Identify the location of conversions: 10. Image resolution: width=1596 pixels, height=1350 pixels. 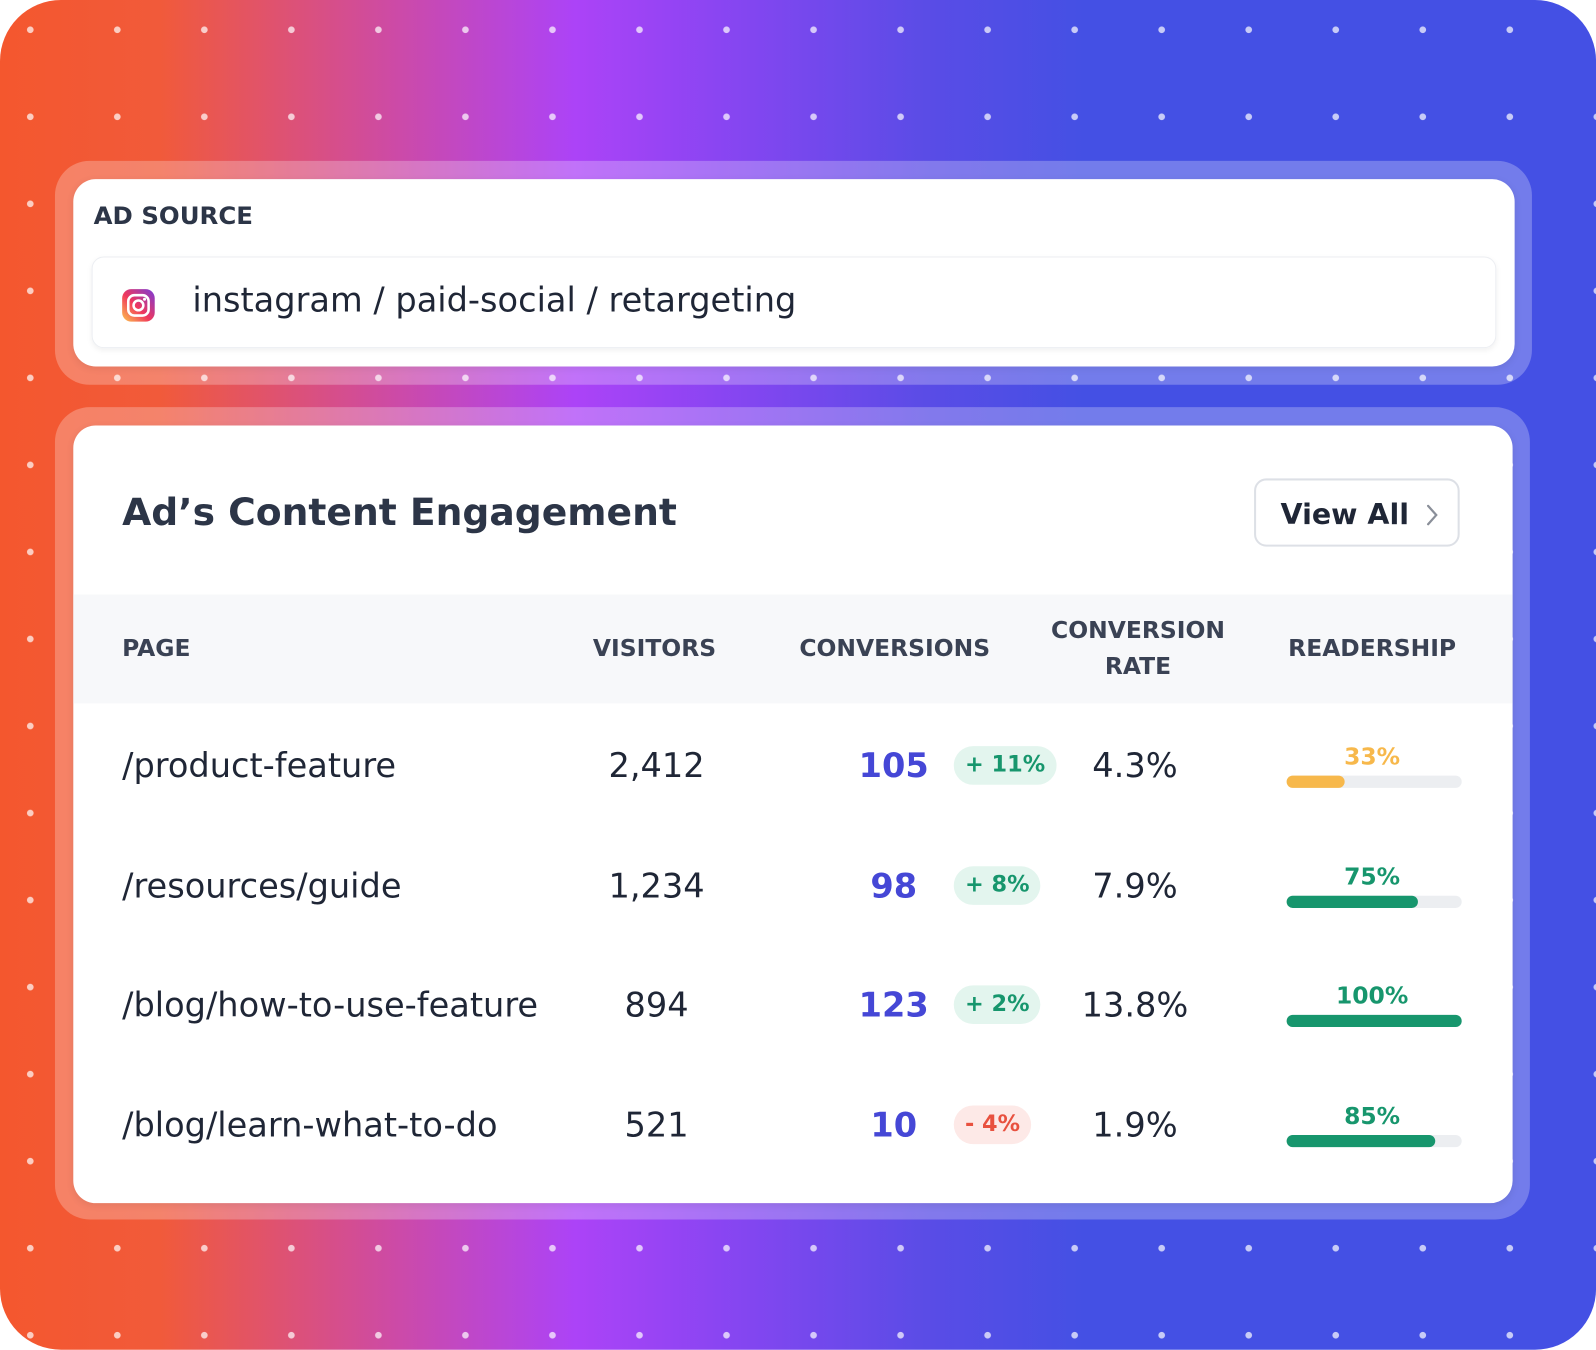
(894, 1125).